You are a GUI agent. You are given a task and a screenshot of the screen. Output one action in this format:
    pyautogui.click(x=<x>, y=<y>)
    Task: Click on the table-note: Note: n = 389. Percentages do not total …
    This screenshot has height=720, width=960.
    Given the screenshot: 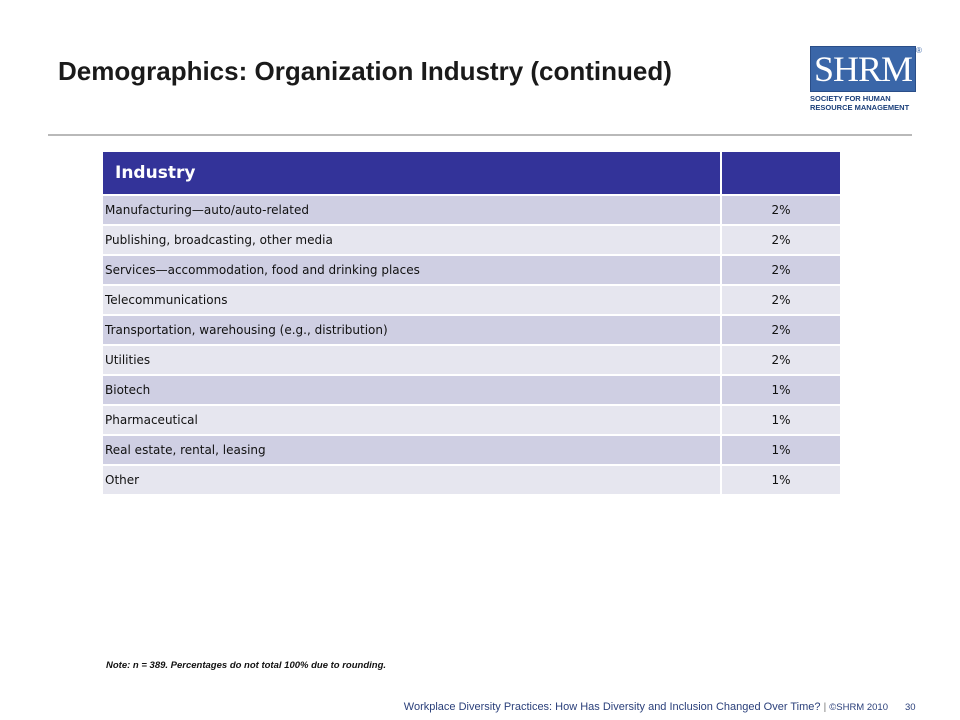 What is the action you would take?
    pyautogui.click(x=246, y=665)
    